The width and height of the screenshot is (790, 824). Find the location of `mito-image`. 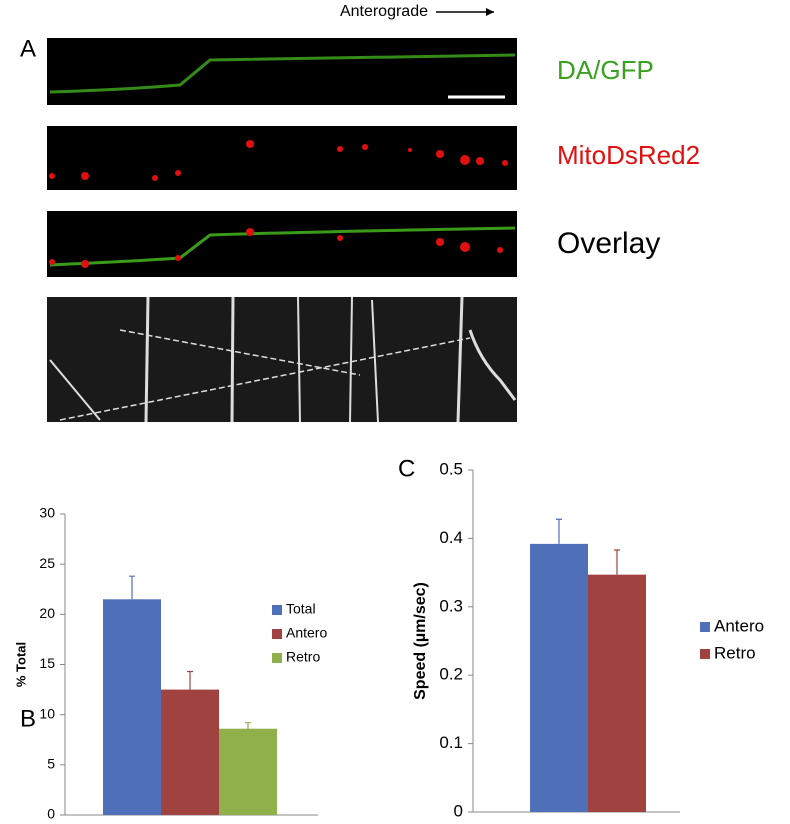

mito-image is located at coordinates (282, 158).